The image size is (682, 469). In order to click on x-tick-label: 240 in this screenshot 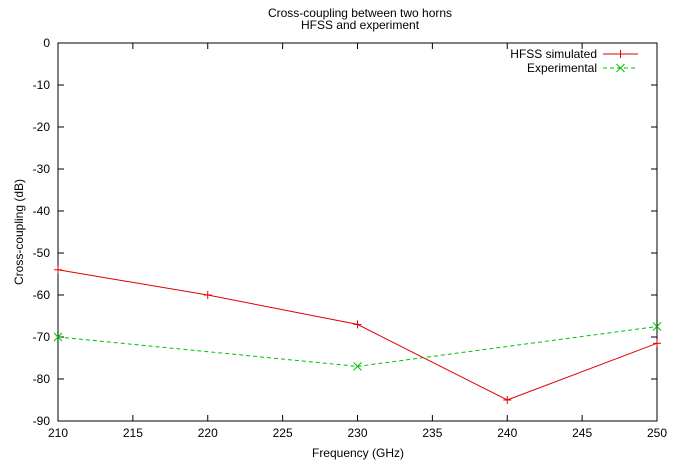, I will do `click(507, 433)`.